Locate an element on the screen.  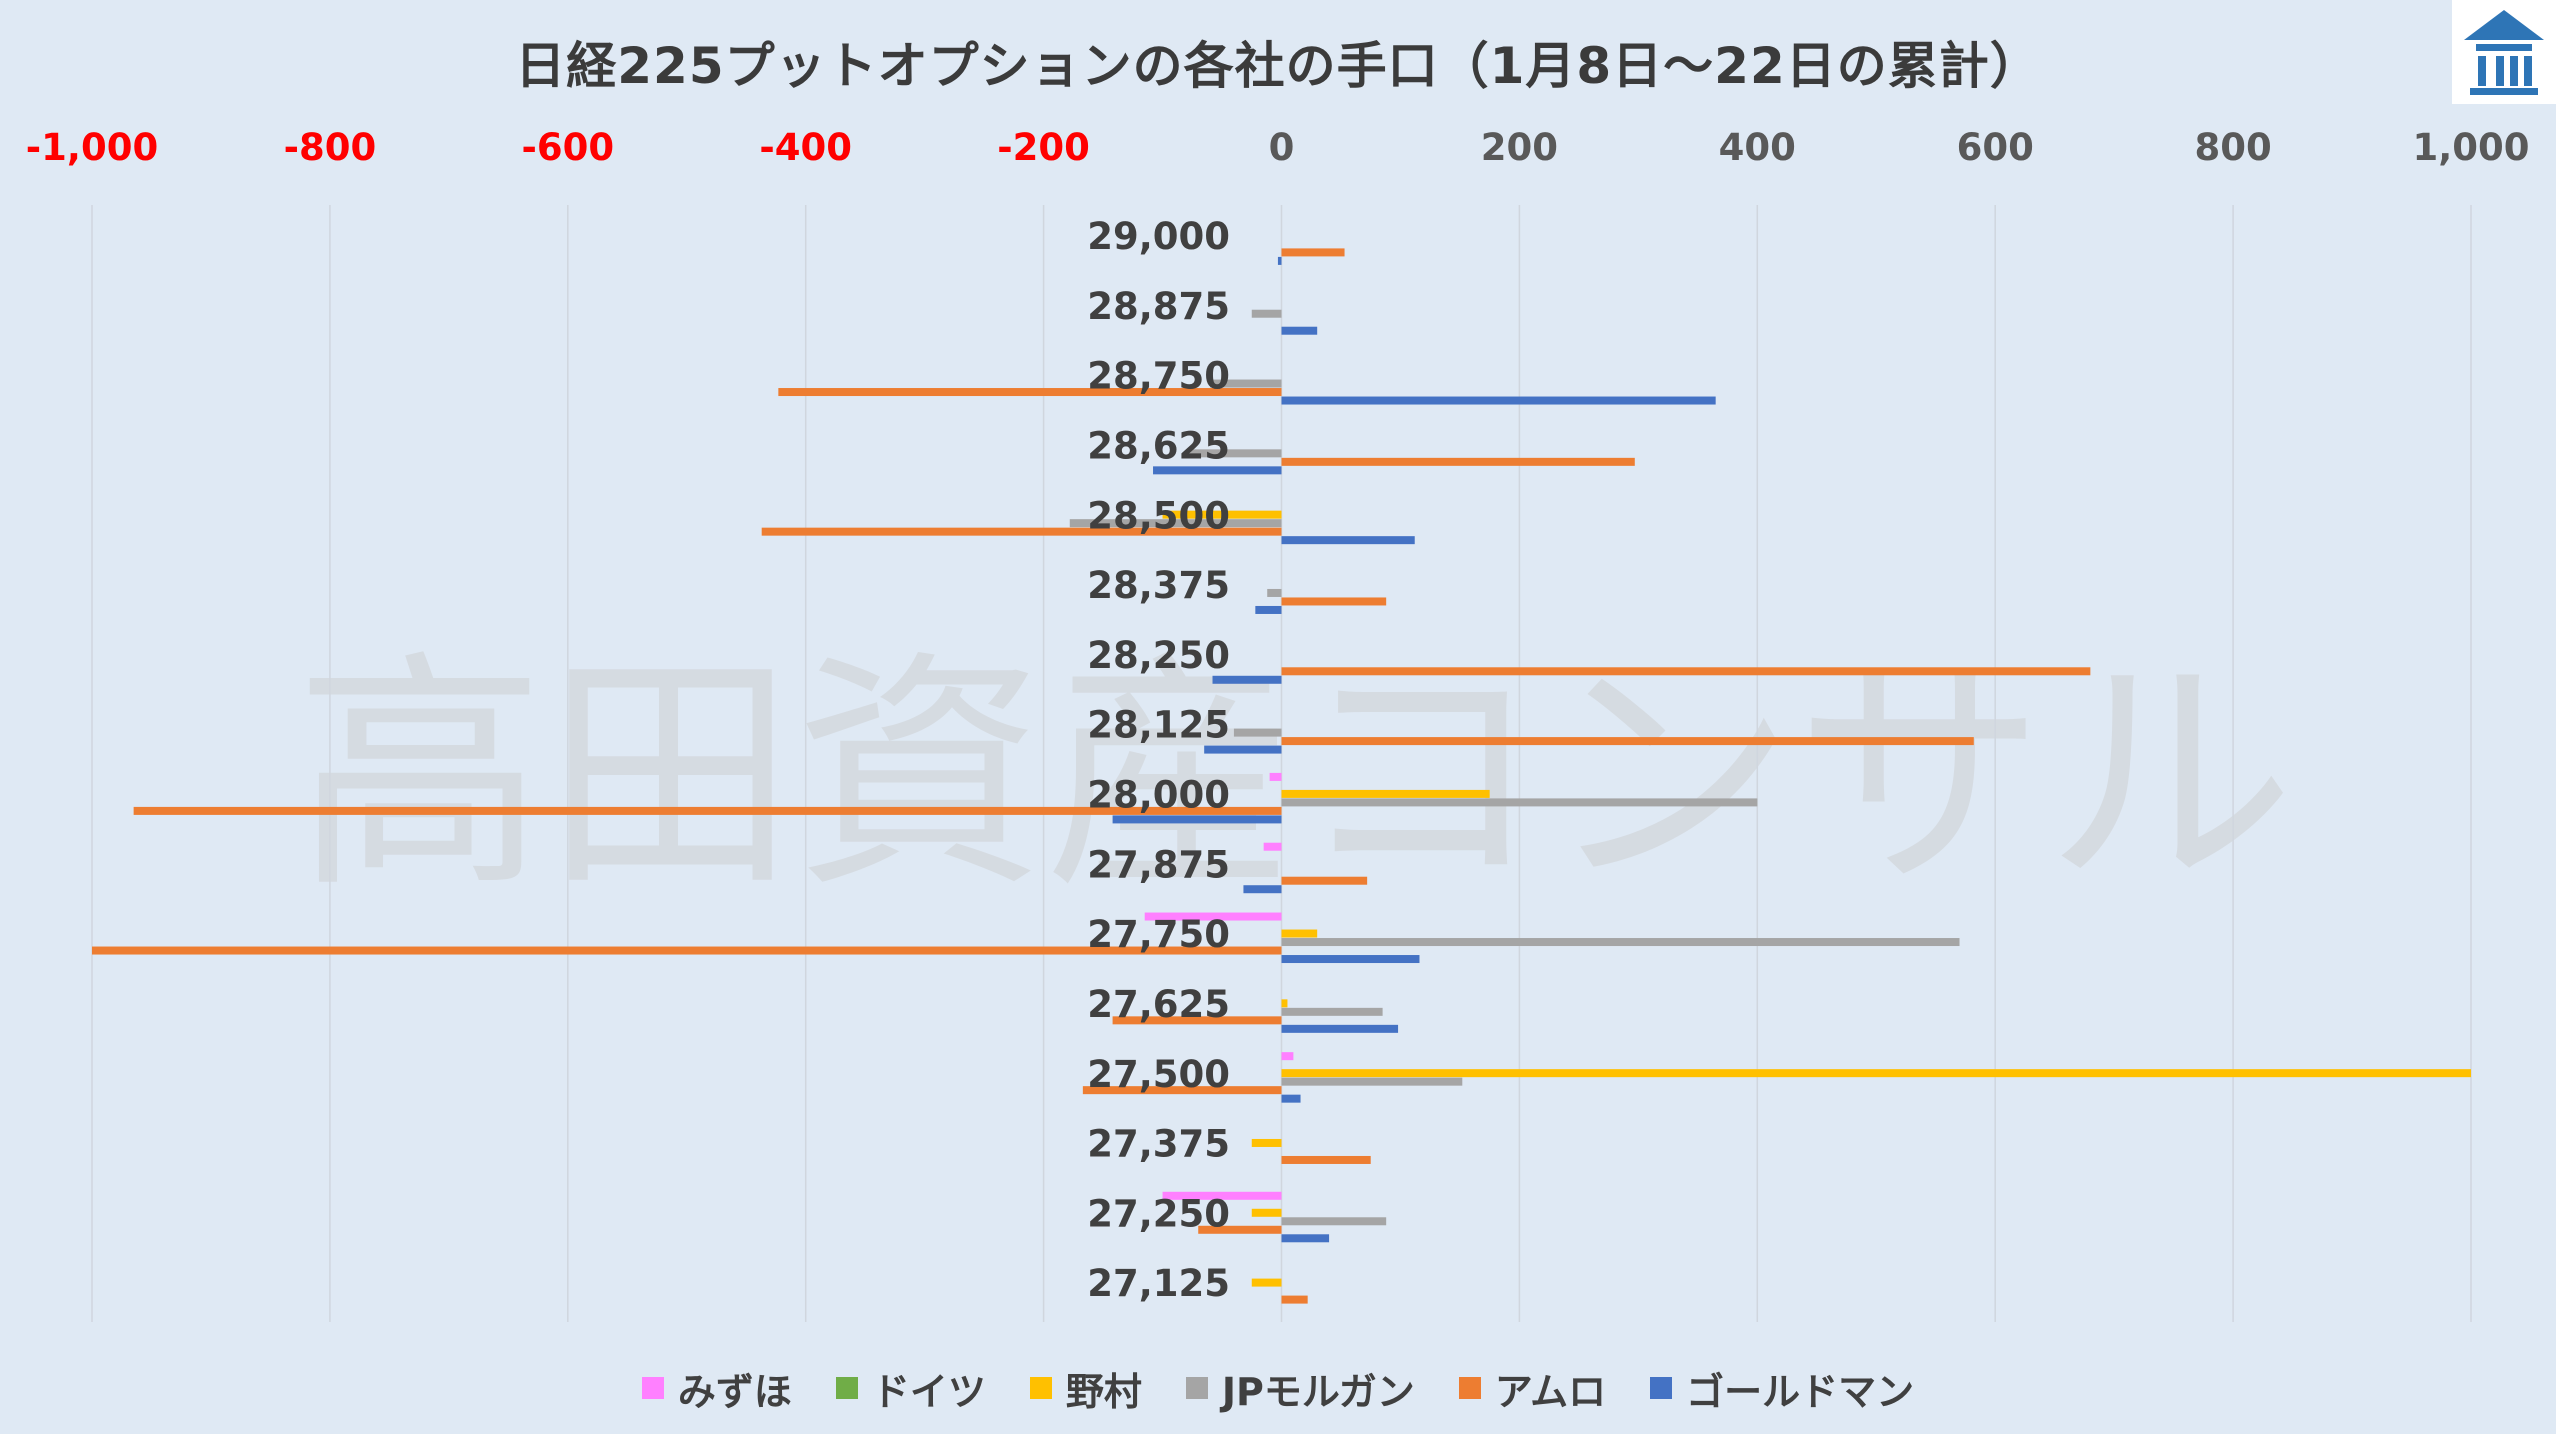
y-category-label: 27,250 is located at coordinates (1158, 1213).